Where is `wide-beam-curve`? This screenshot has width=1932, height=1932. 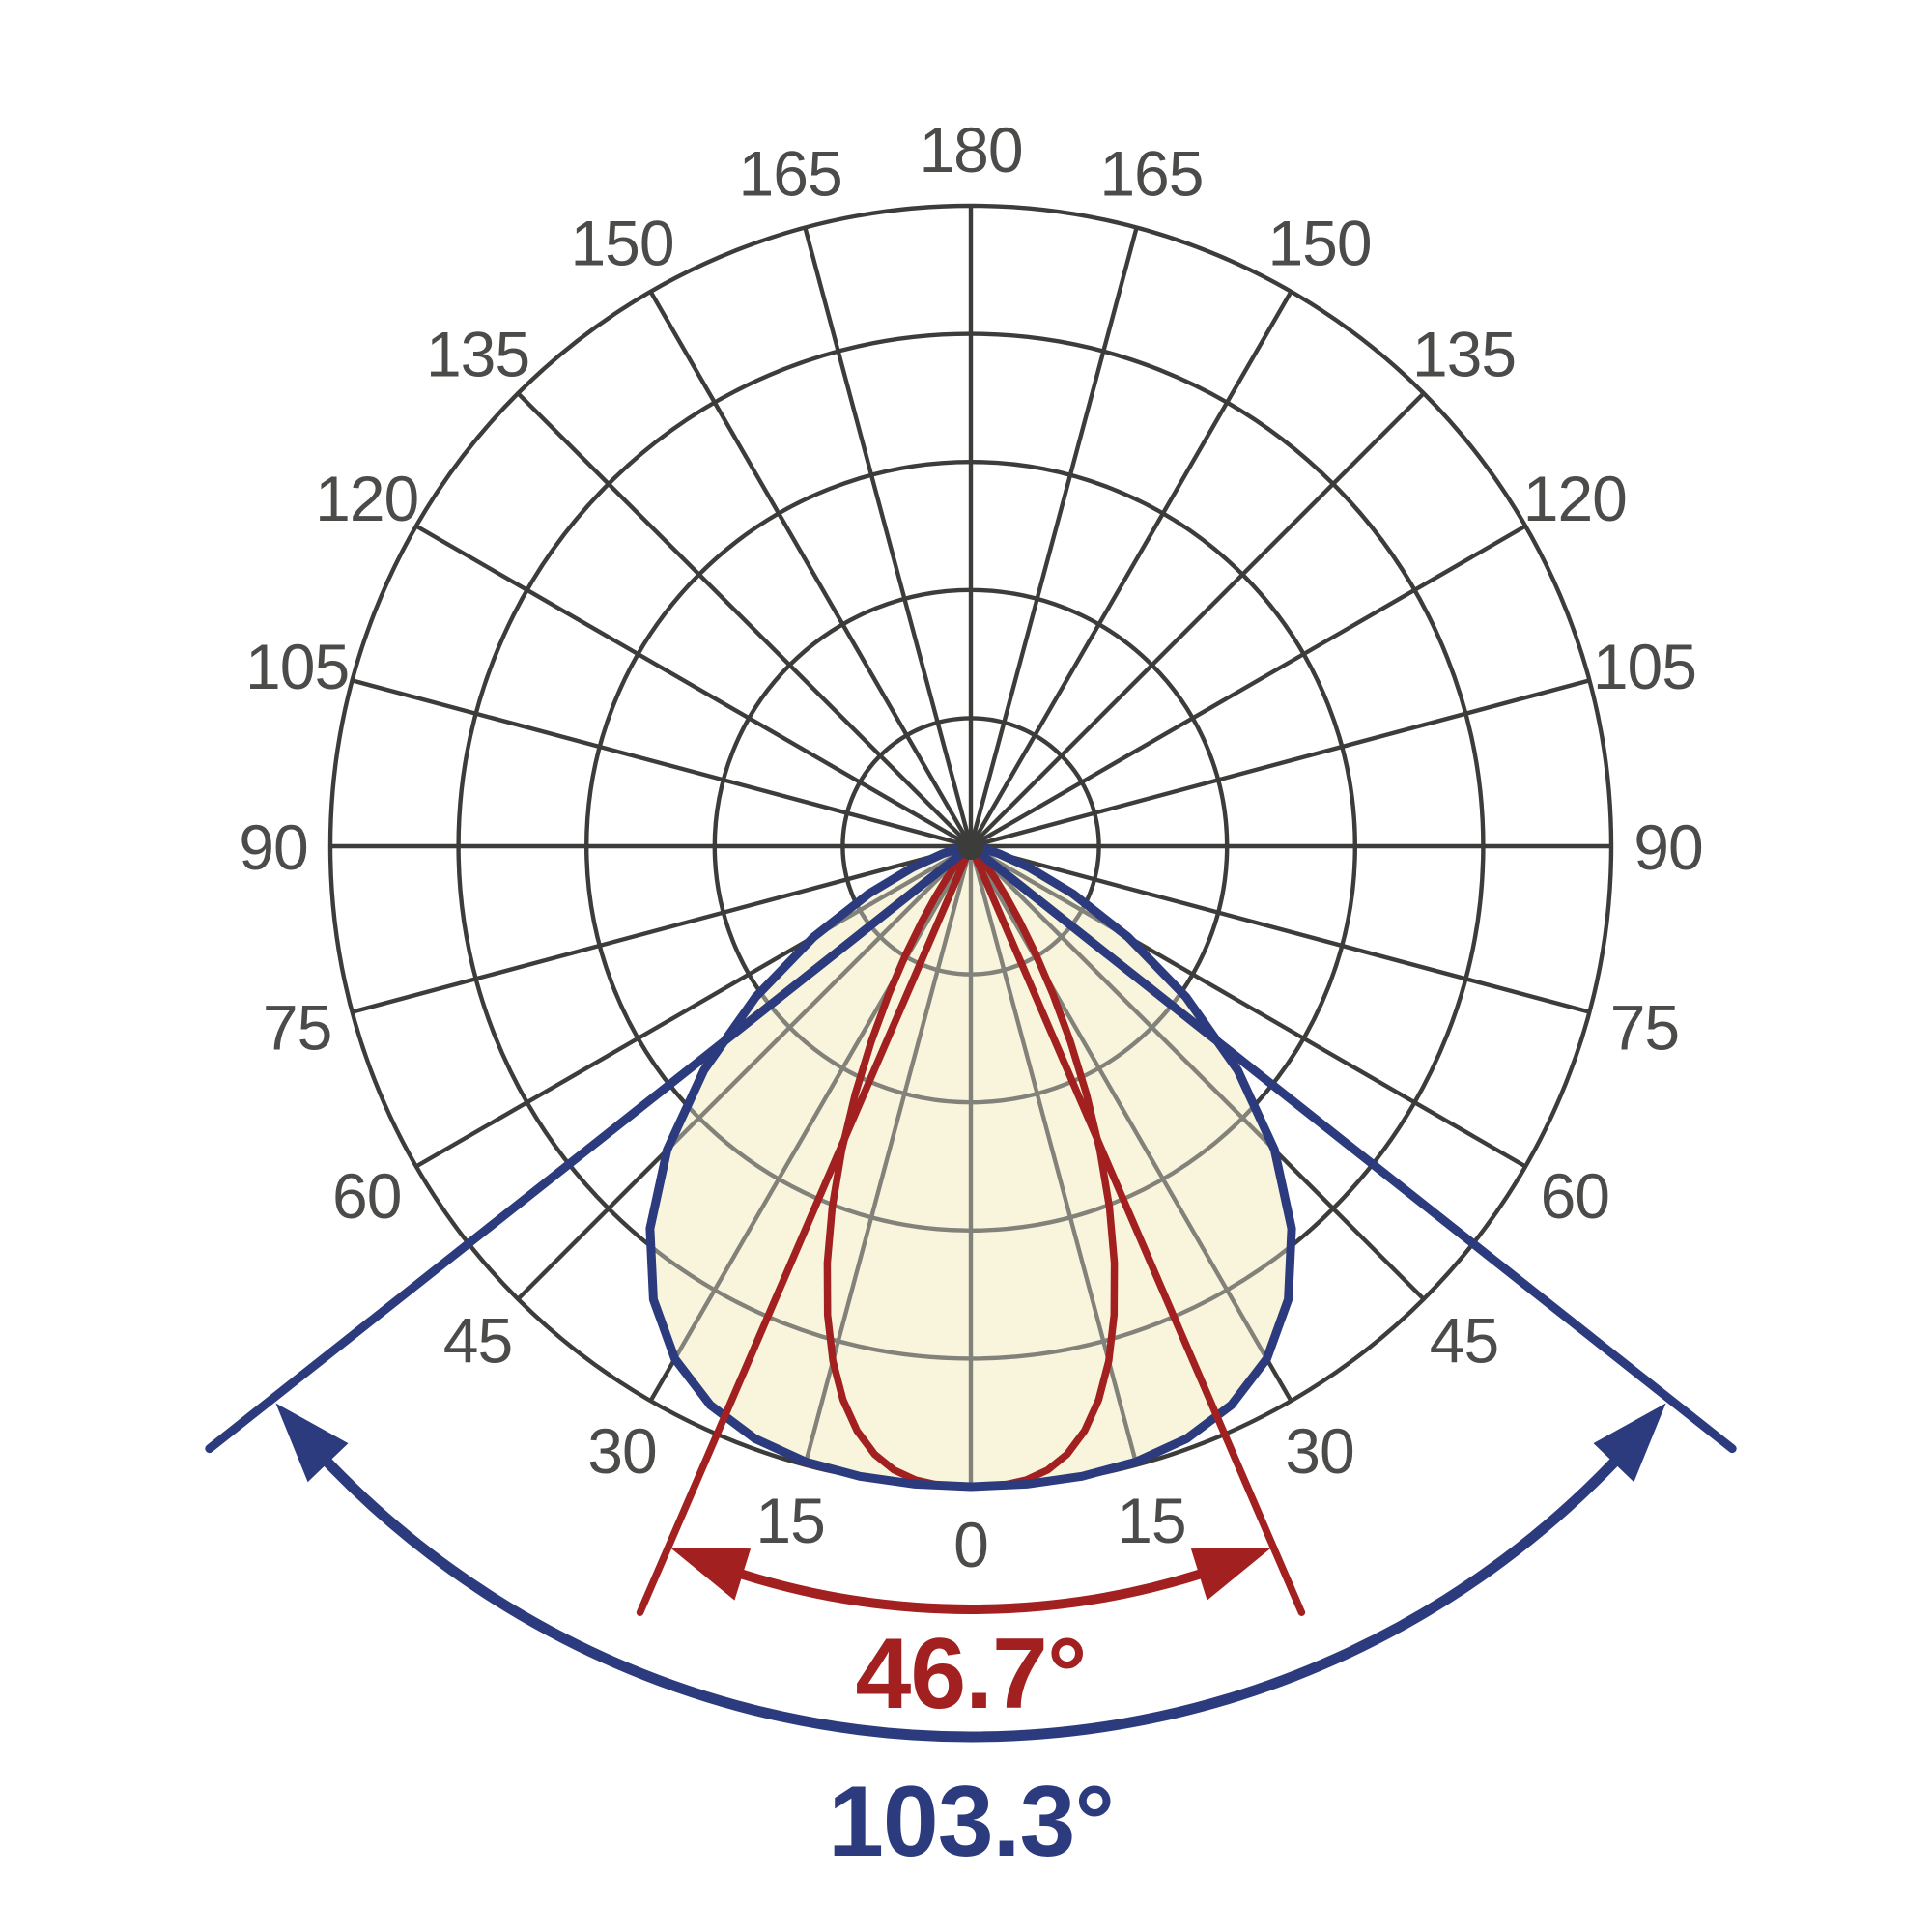
wide-beam-curve is located at coordinates (970, 1166).